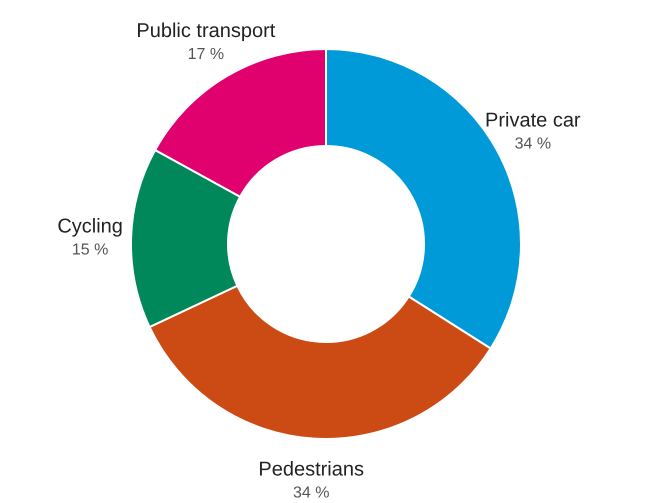 Image resolution: width=652 pixels, height=503 pixels. Describe the element at coordinates (206, 31) in the screenshot. I see `slice-label: Public transport` at that location.